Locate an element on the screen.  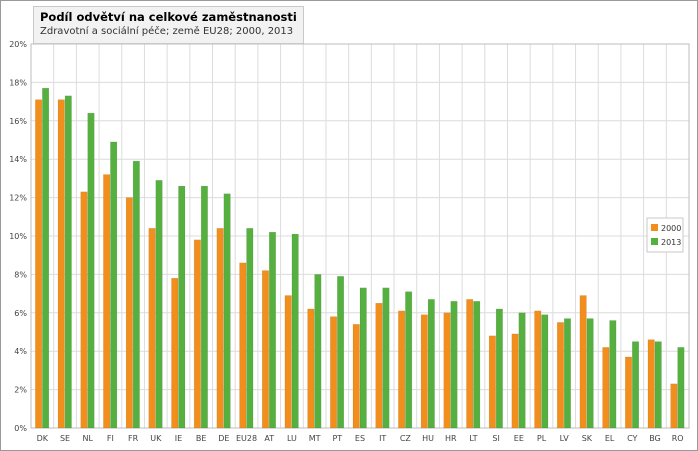
y-tick-label: 4% is located at coordinates (20, 351).